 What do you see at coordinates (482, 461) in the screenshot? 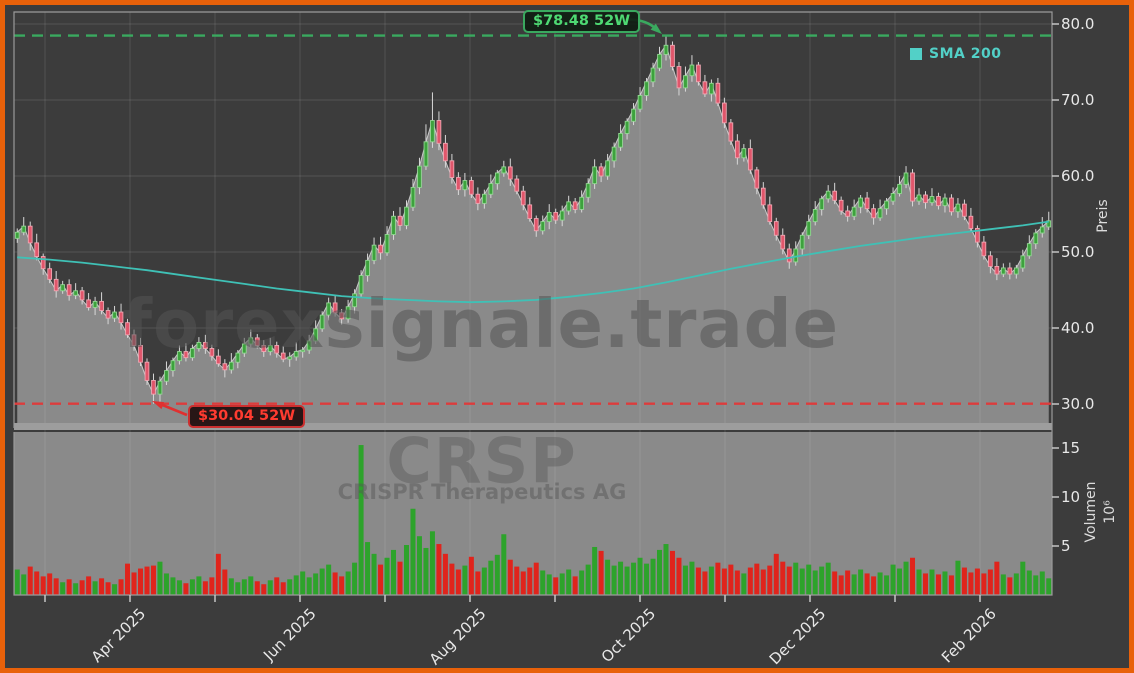
I see `watermark-ticker: CRSP` at bounding box center [482, 461].